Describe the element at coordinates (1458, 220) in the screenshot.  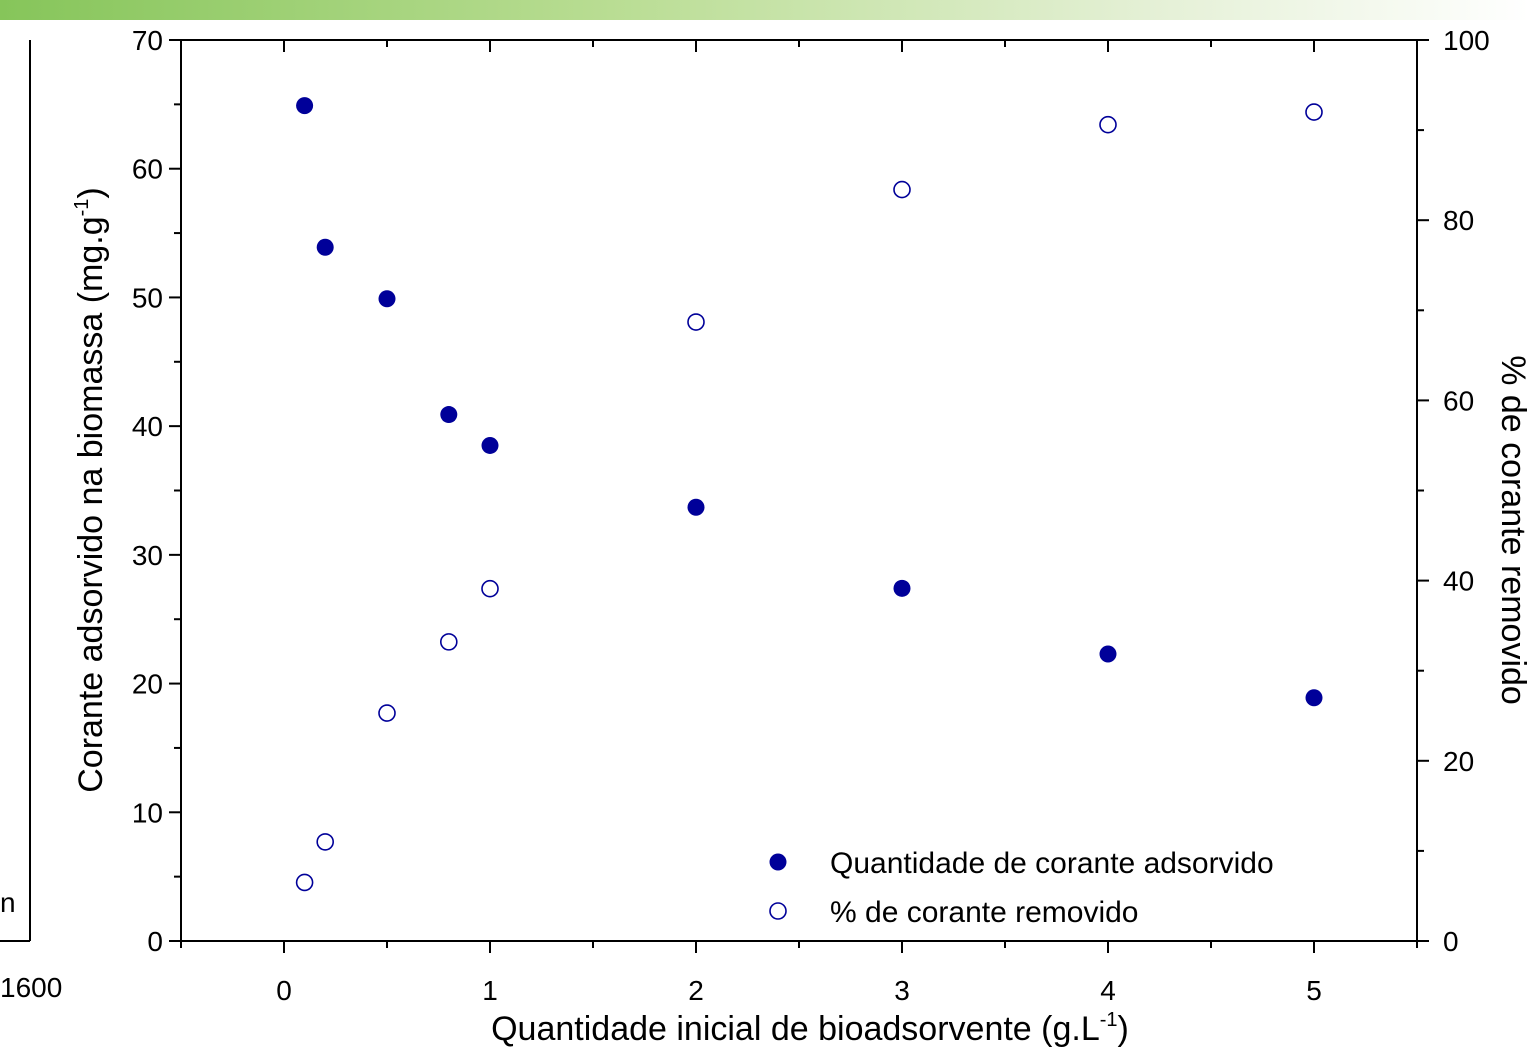
I see `y2-tick-label: 80` at that location.